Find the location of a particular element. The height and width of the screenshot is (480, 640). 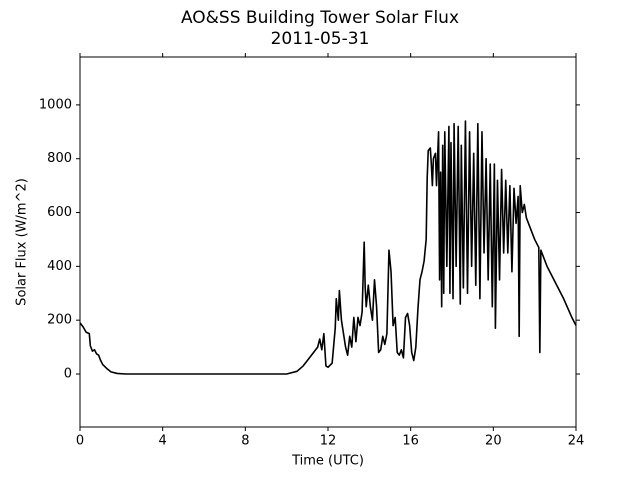

x-tick-label: 24 is located at coordinates (576, 441).